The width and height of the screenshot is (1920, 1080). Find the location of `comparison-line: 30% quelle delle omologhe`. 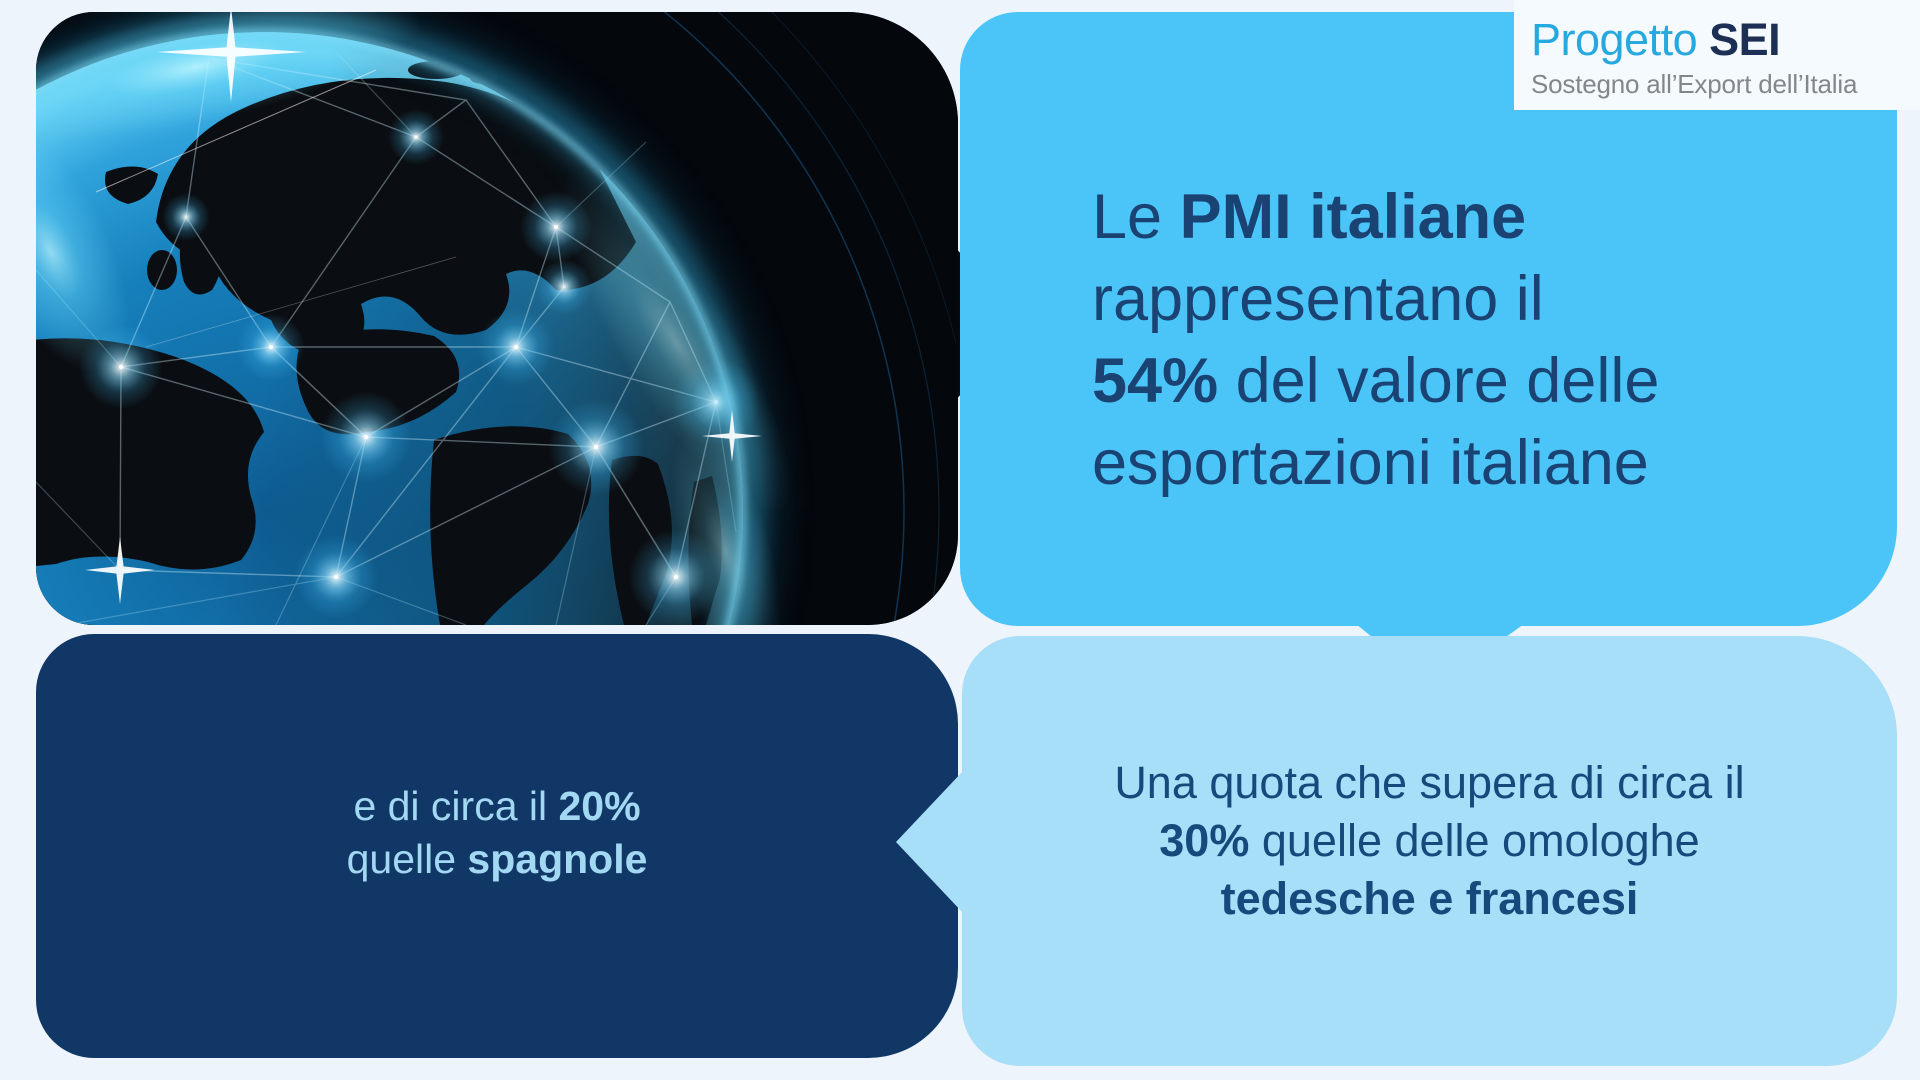

comparison-line: 30% quelle delle omologhe is located at coordinates (1429, 841).